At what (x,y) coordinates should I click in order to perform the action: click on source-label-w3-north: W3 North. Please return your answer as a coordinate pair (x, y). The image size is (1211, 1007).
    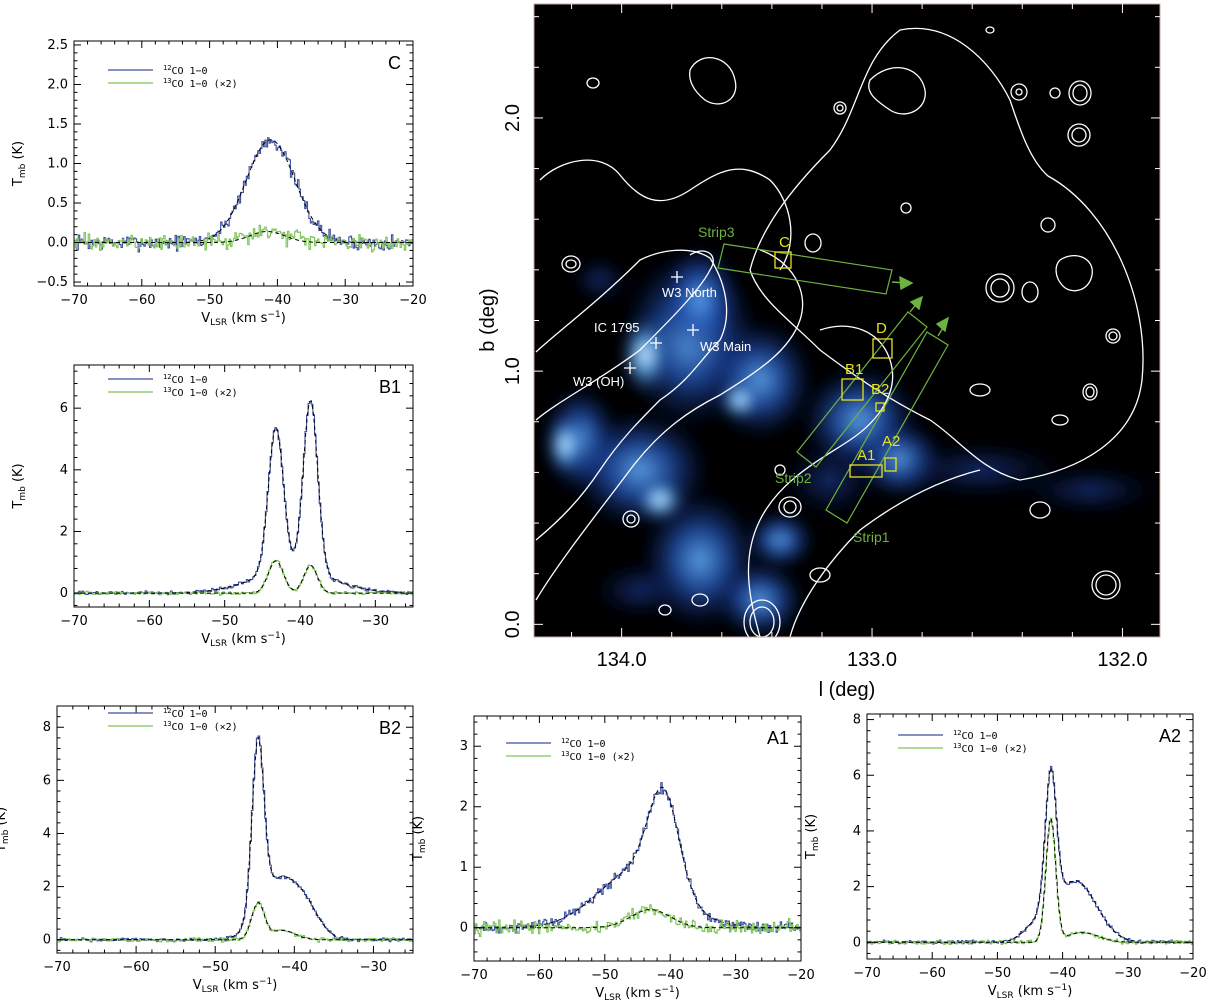
    Looking at the image, I should click on (689, 292).